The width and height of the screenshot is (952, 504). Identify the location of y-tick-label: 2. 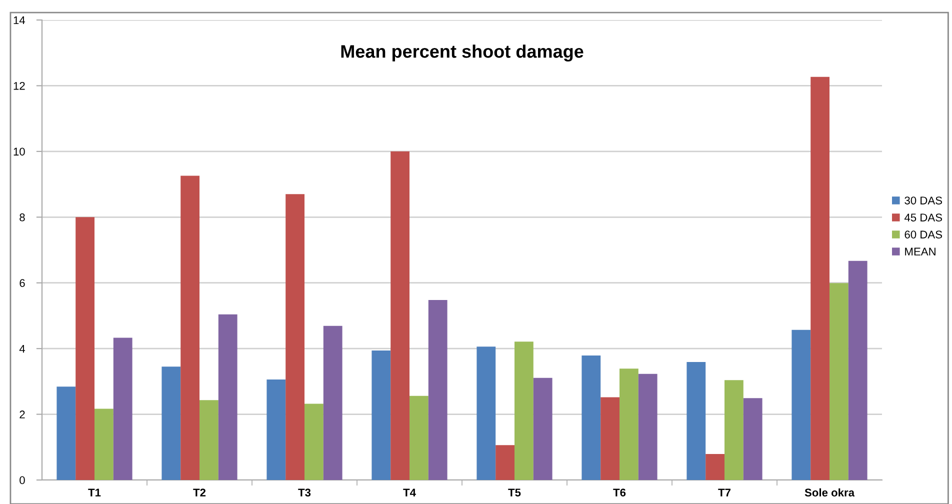
(22, 414).